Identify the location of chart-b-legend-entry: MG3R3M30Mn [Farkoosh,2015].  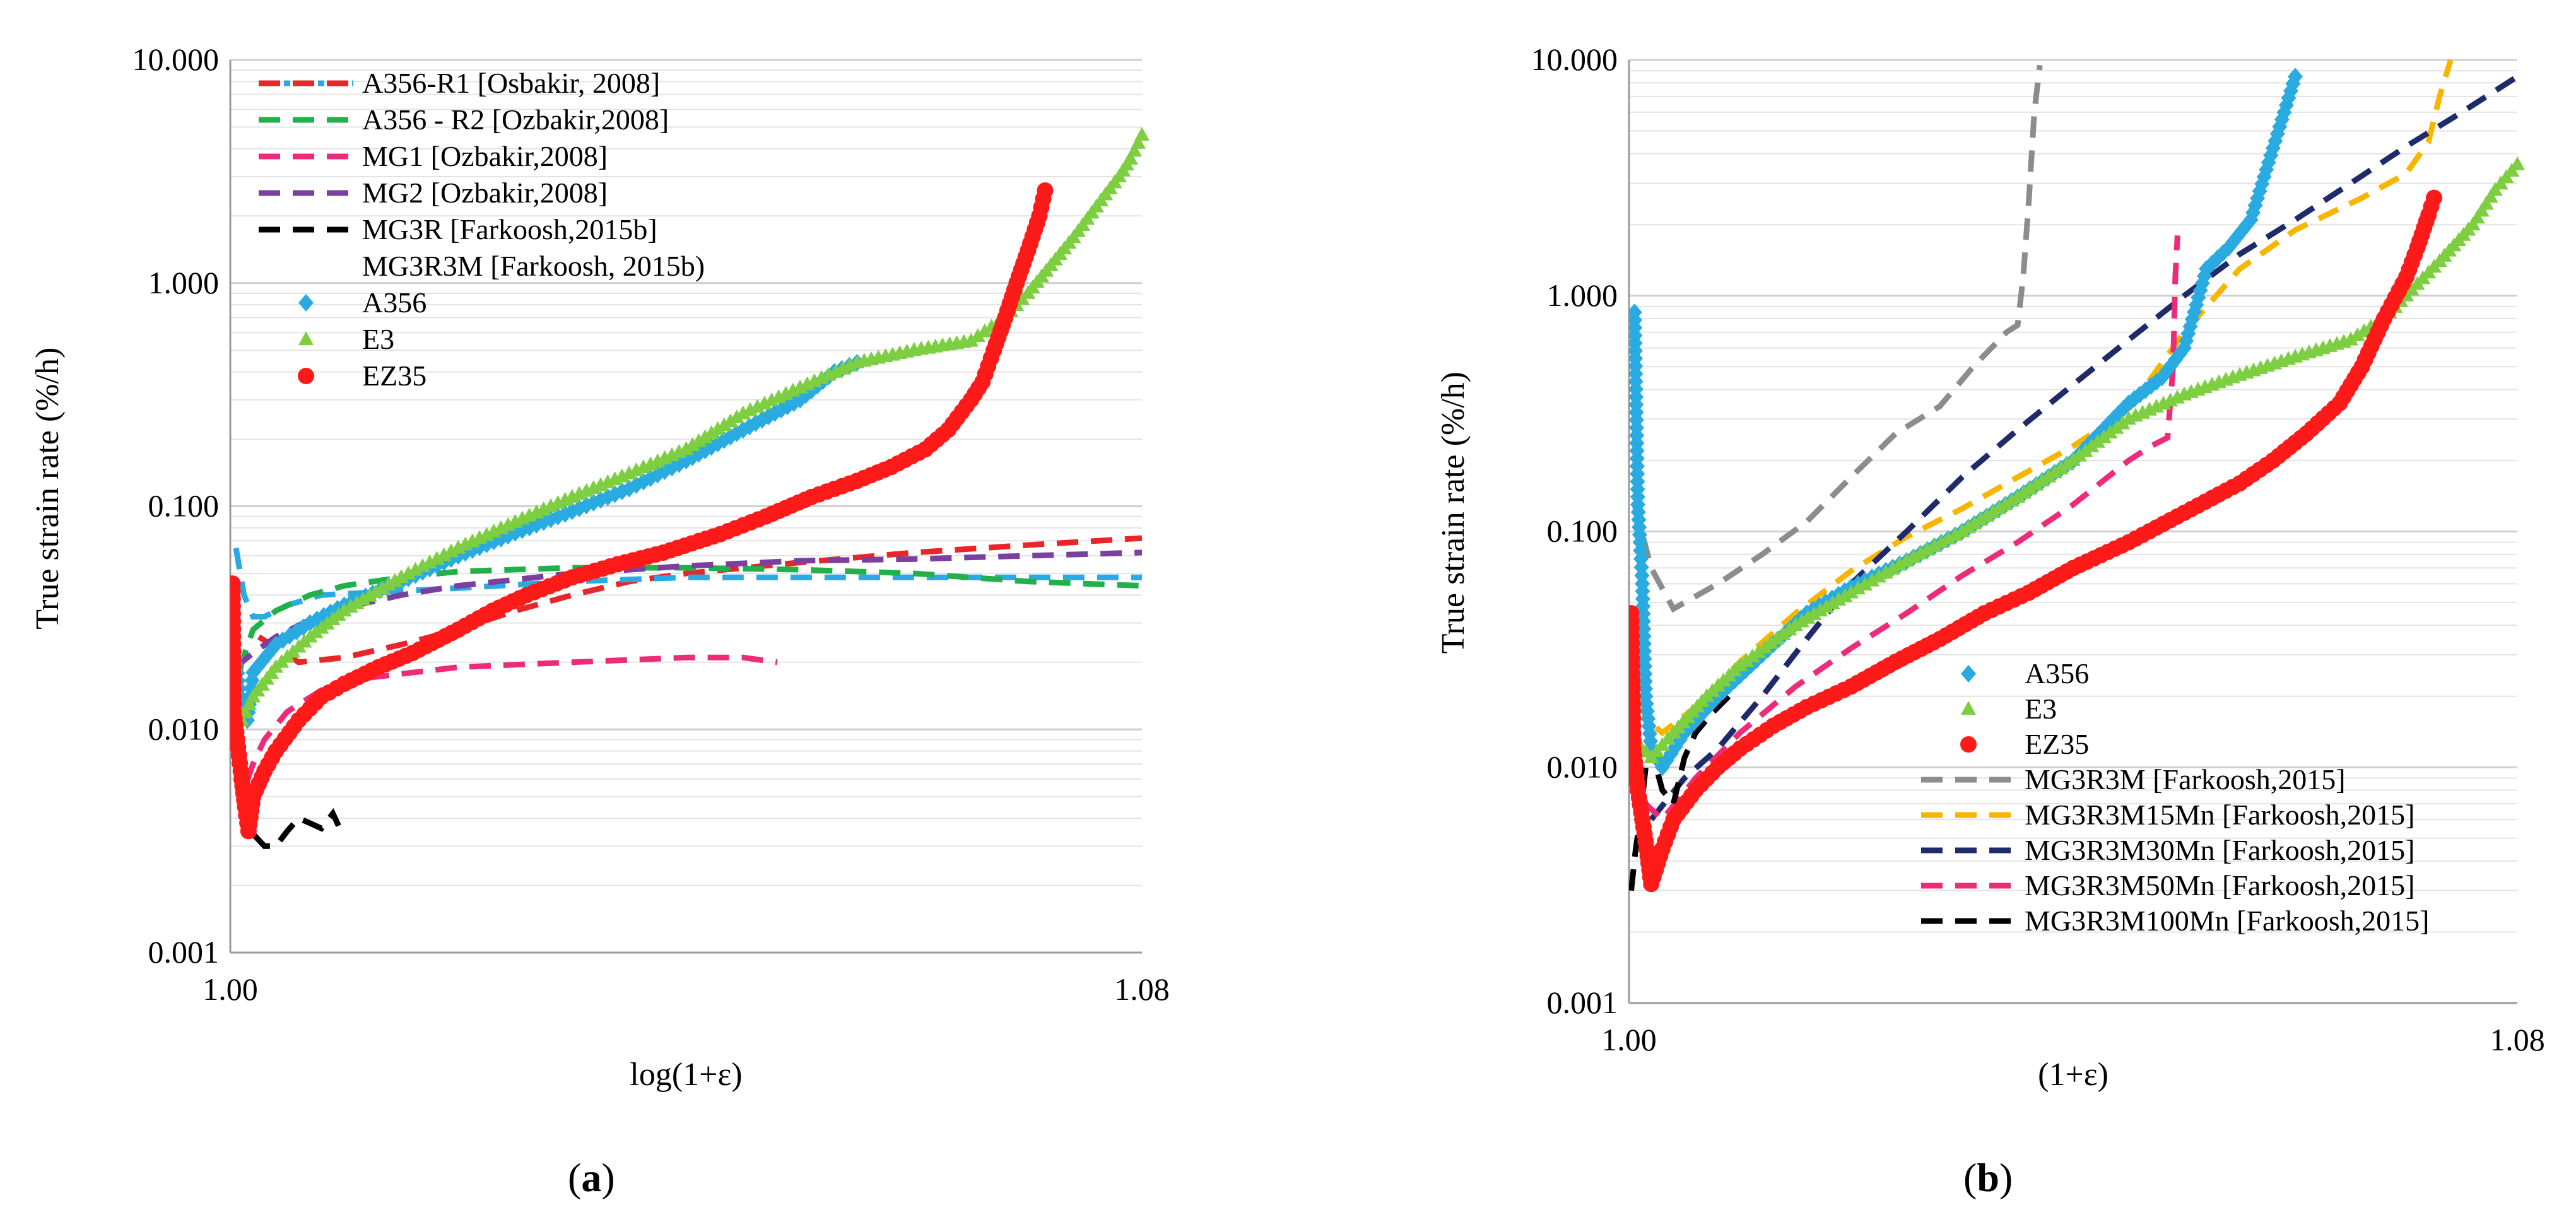
(2167, 850).